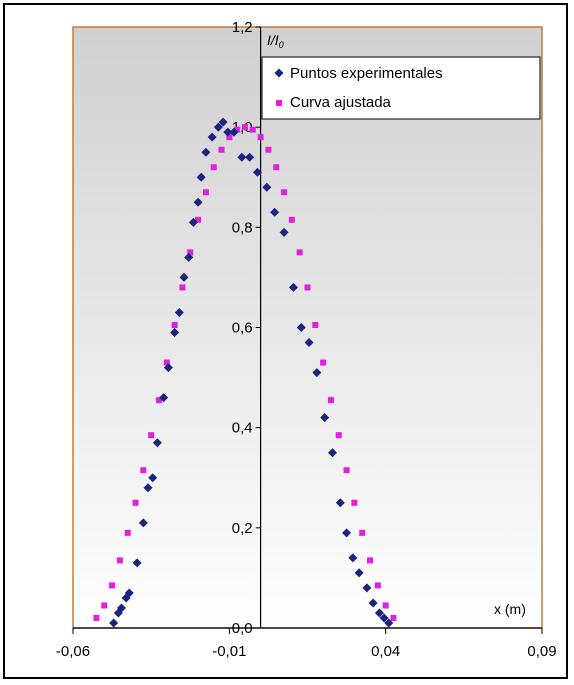 This screenshot has height=685, width=574. What do you see at coordinates (279, 103) in the screenshot?
I see `legend-marker-fitted` at bounding box center [279, 103].